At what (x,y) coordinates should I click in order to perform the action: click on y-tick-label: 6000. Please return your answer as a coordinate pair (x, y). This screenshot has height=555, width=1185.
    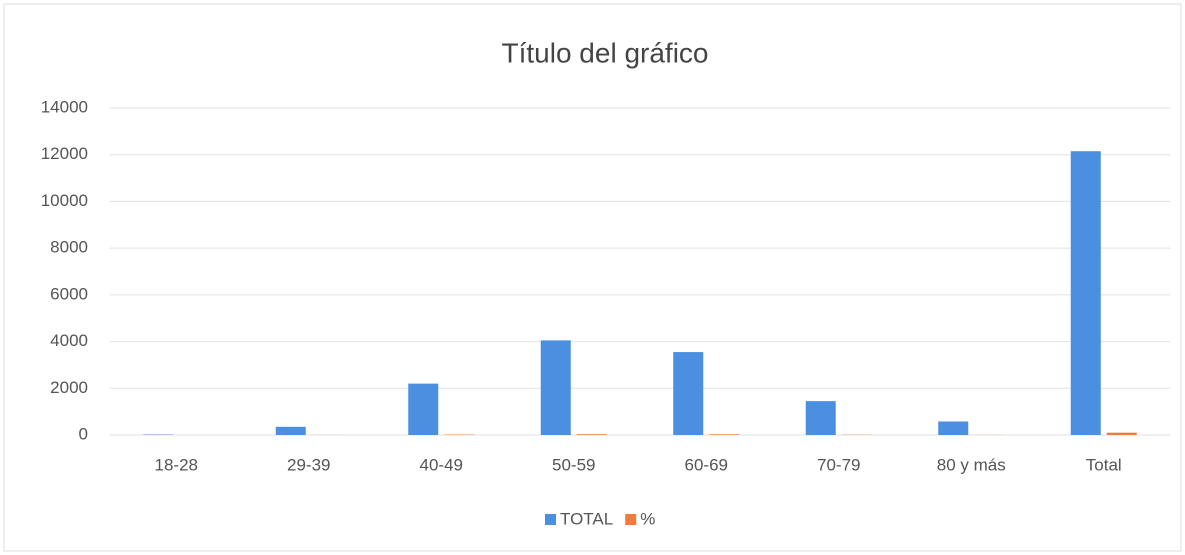
    Looking at the image, I should click on (69, 293).